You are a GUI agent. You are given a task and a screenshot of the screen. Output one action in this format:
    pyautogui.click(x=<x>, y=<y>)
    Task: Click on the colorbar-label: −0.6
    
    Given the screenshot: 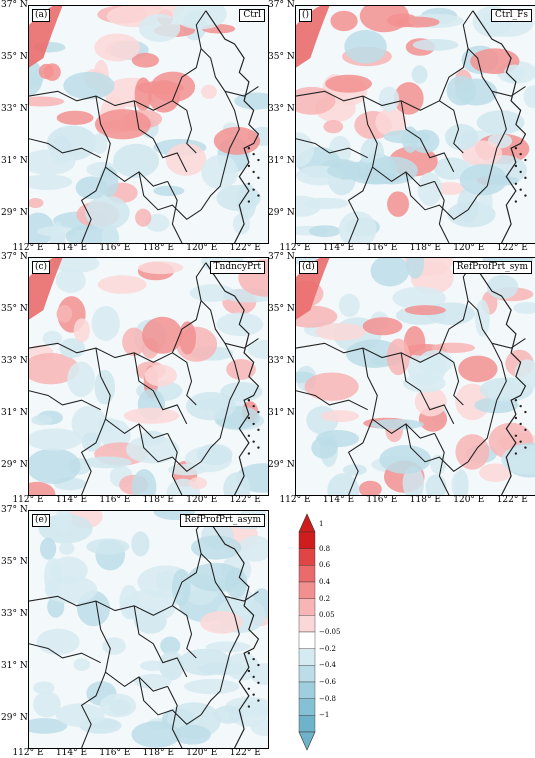 What is the action you would take?
    pyautogui.click(x=327, y=682)
    